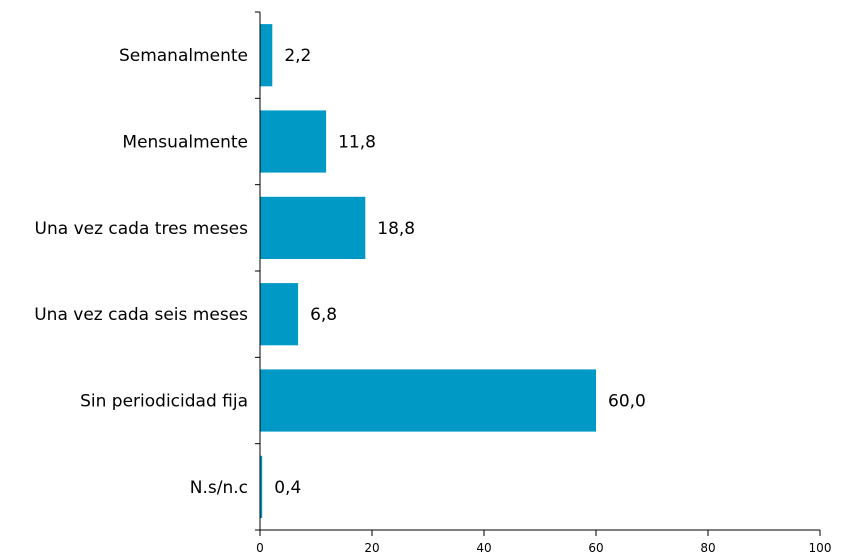  What do you see at coordinates (164, 402) in the screenshot?
I see `category-label-4: Sin periodicidad fija` at bounding box center [164, 402].